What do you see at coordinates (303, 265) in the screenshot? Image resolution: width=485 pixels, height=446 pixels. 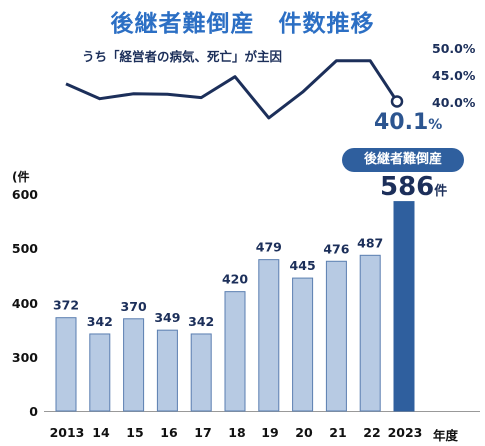 I see `data-label-20: 445` at bounding box center [303, 265].